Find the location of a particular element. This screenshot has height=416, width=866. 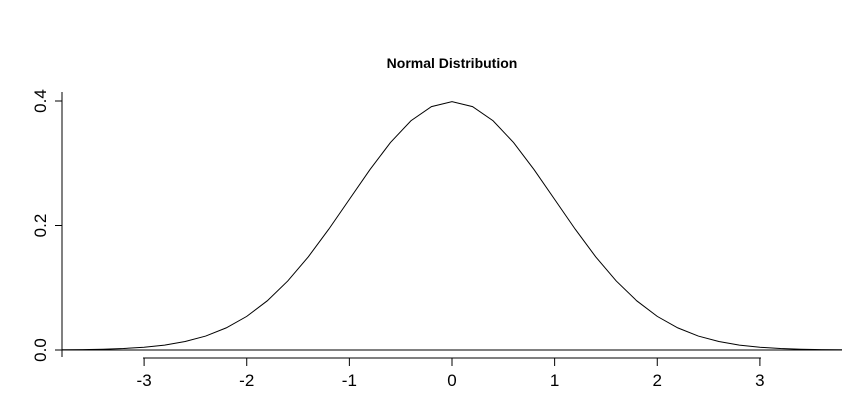

x-tick-label: 3 is located at coordinates (759, 380).